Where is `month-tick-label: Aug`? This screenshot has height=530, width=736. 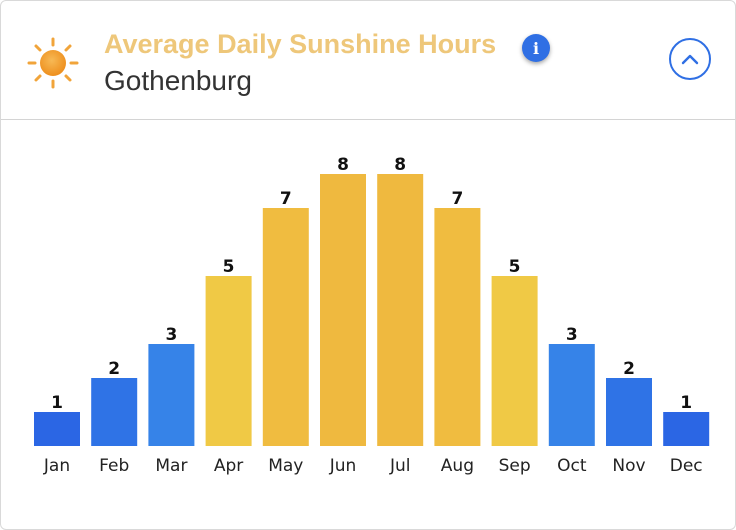 month-tick-label: Aug is located at coordinates (457, 466).